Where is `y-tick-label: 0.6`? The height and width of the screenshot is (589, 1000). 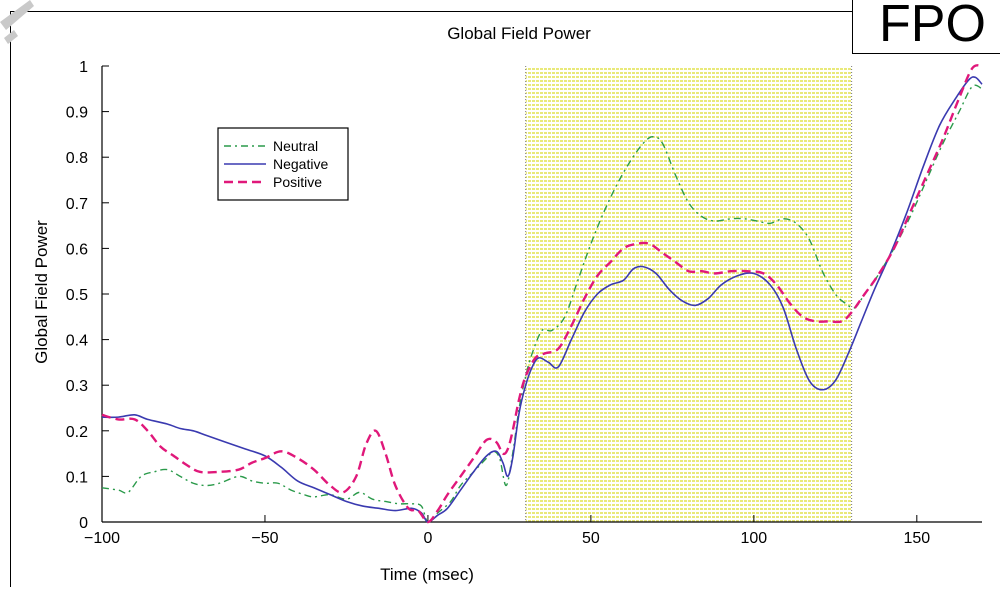 y-tick-label: 0.6 is located at coordinates (77, 249).